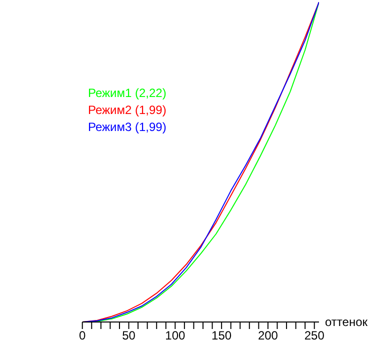 Image resolution: width=370 pixels, height=346 pixels. What do you see at coordinates (346, 322) in the screenshot?
I see `x-axis-title: оттенок` at bounding box center [346, 322].